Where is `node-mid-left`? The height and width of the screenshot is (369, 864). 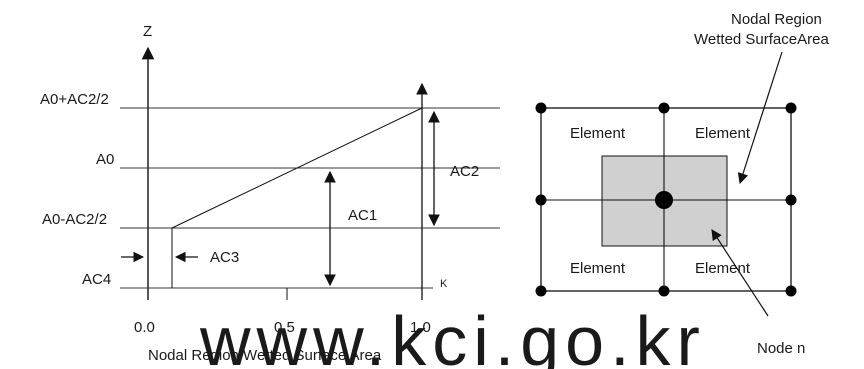 node-mid-left is located at coordinates (541, 200).